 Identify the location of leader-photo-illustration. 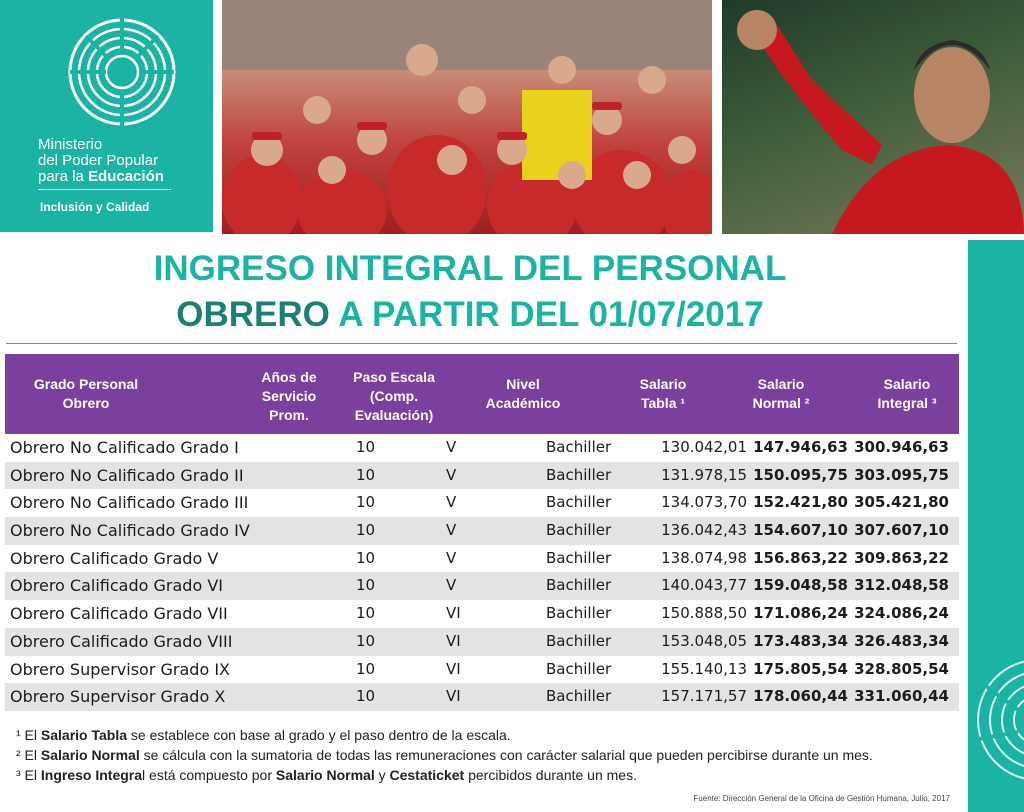
(880, 122).